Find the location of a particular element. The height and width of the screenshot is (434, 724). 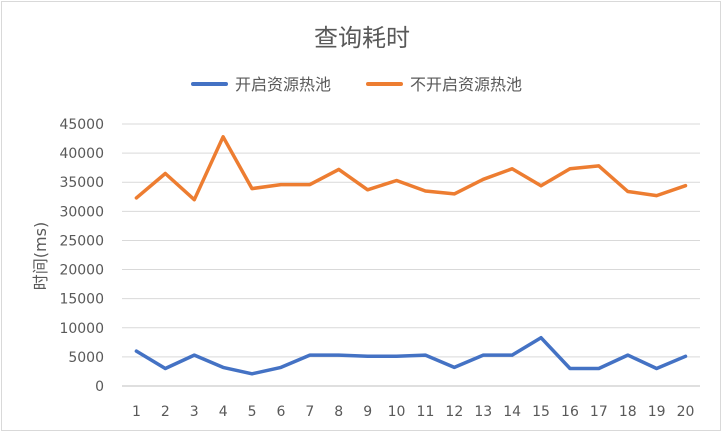

y-tick-label: 0 is located at coordinates (99, 387).